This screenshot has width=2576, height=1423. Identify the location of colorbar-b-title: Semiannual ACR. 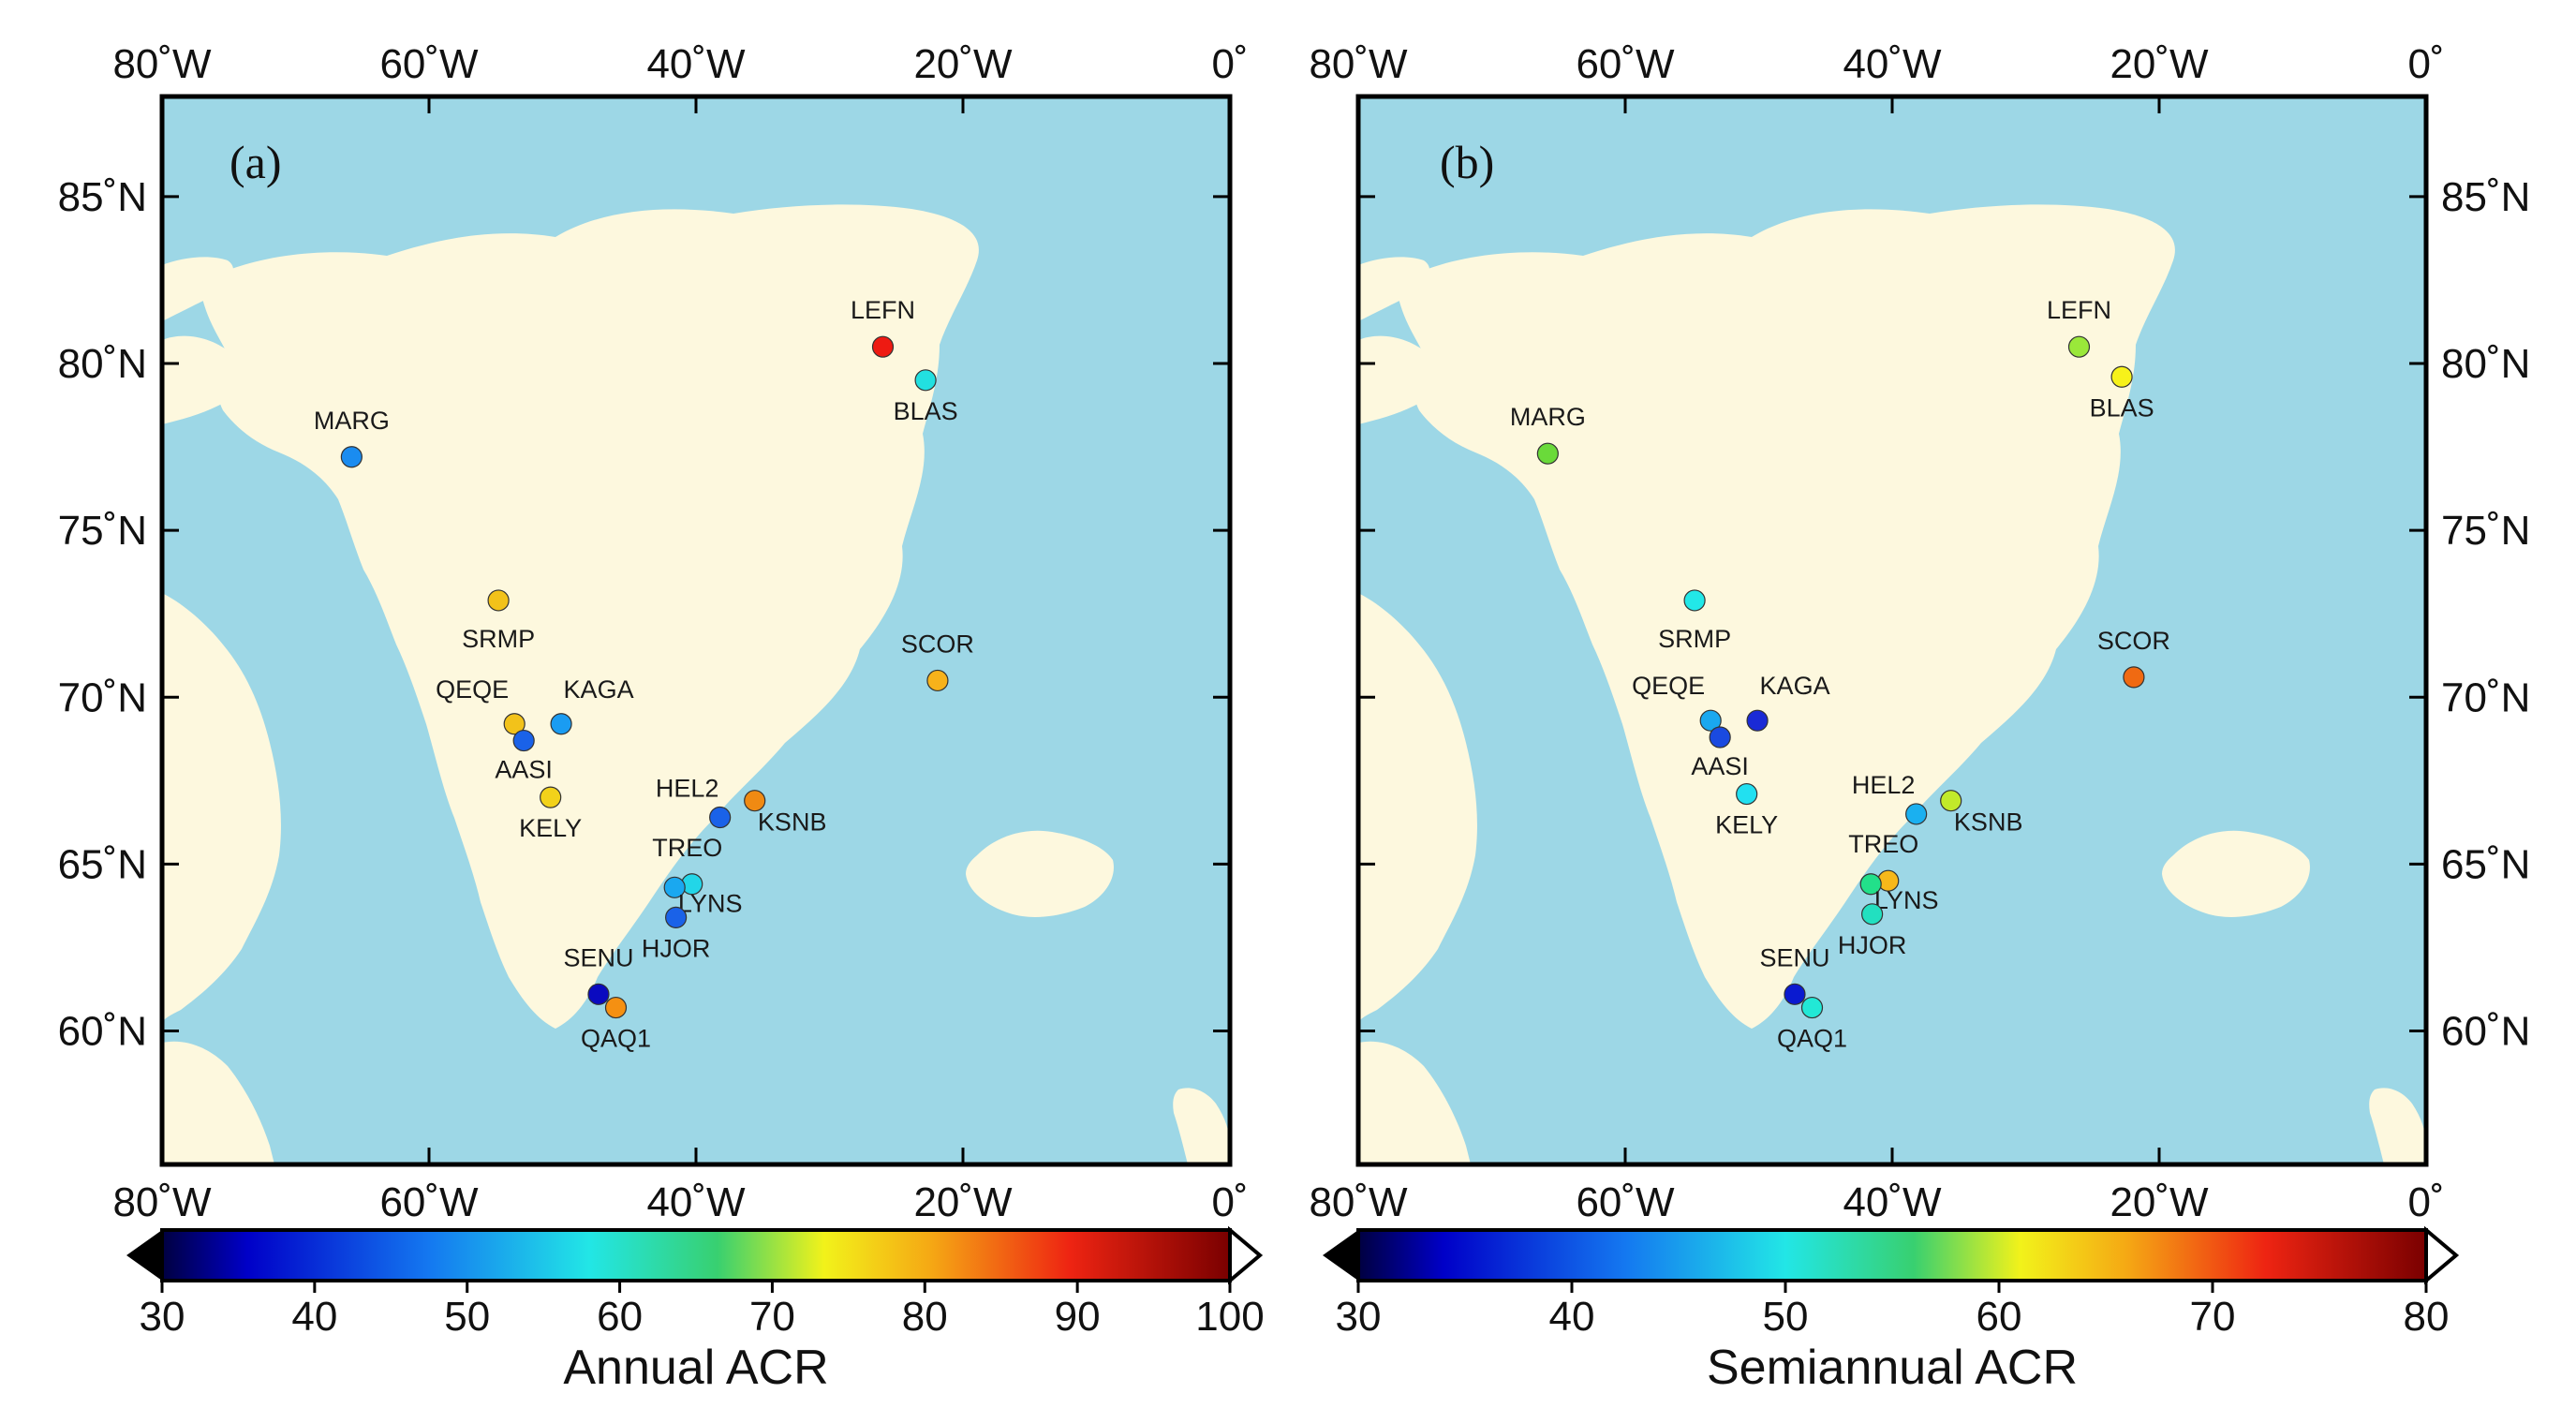
(1892, 1368).